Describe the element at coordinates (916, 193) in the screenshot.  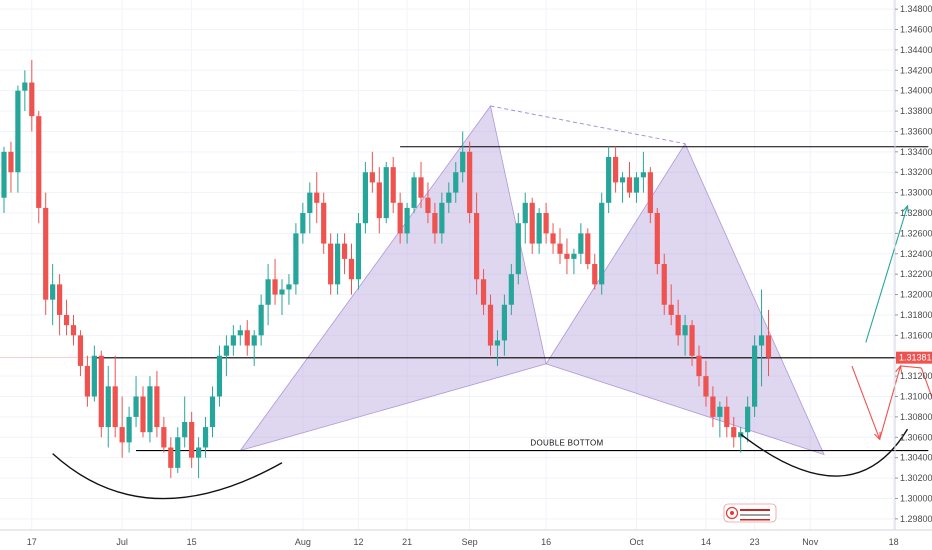
I see `y-tick-label: 1.33000` at that location.